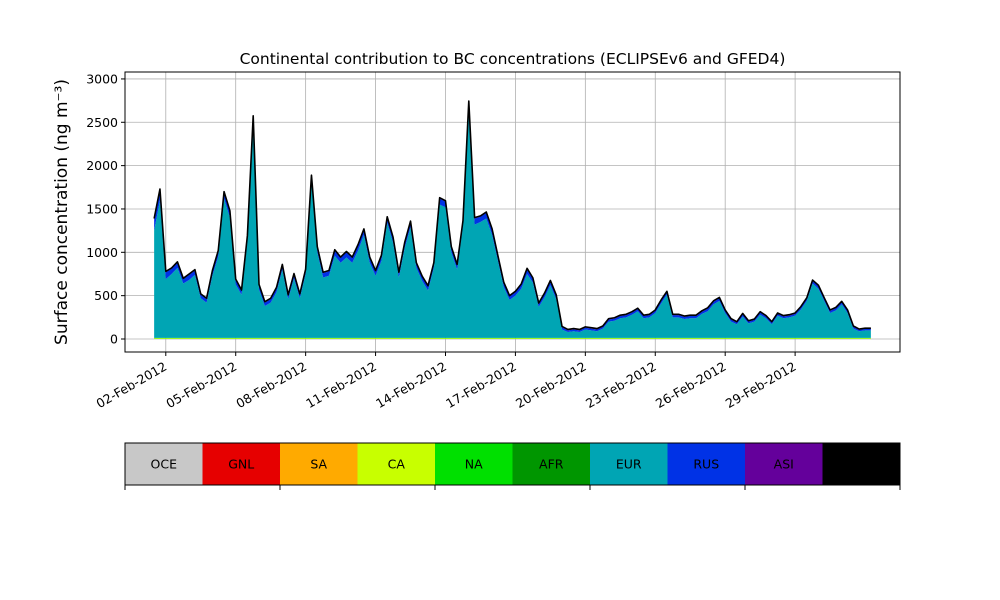 This screenshot has width=1000, height=600. I want to click on colorbar-label: AFR, so click(551, 464).